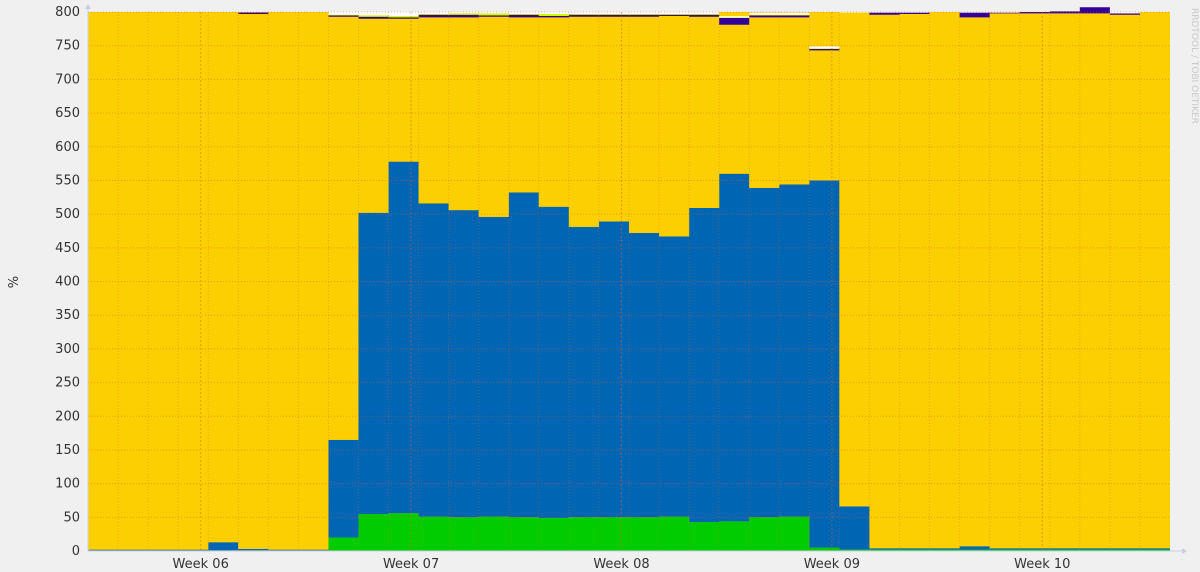  What do you see at coordinates (71, 517) in the screenshot?
I see `y-tick-label: 50` at bounding box center [71, 517].